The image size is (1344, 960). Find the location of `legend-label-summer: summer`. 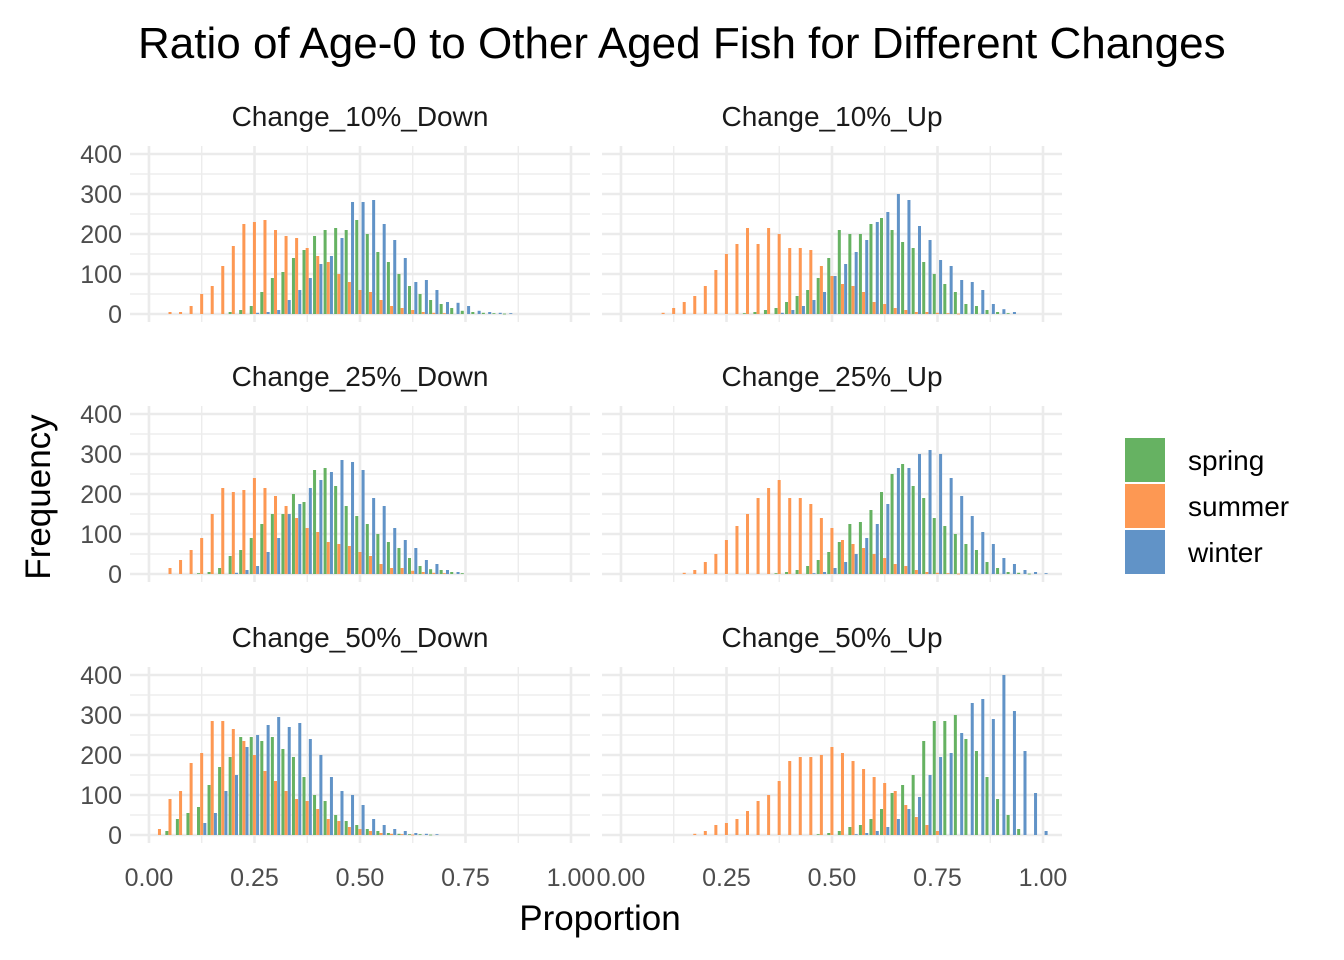

legend-label-summer: summer is located at coordinates (1238, 506).